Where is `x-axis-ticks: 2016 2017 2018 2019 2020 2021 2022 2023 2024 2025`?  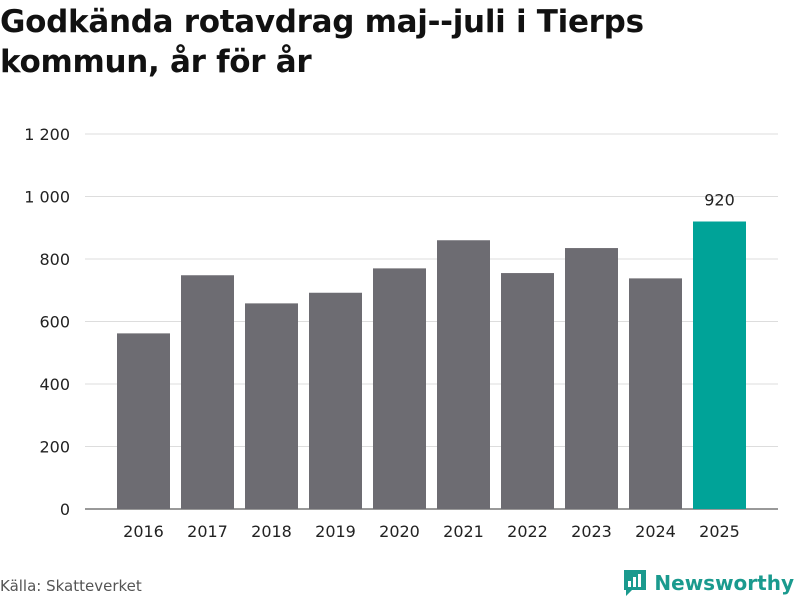
x-axis-ticks: 2016 2017 2018 2019 2020 2021 2022 2023 2024 2025 is located at coordinates (431, 531).